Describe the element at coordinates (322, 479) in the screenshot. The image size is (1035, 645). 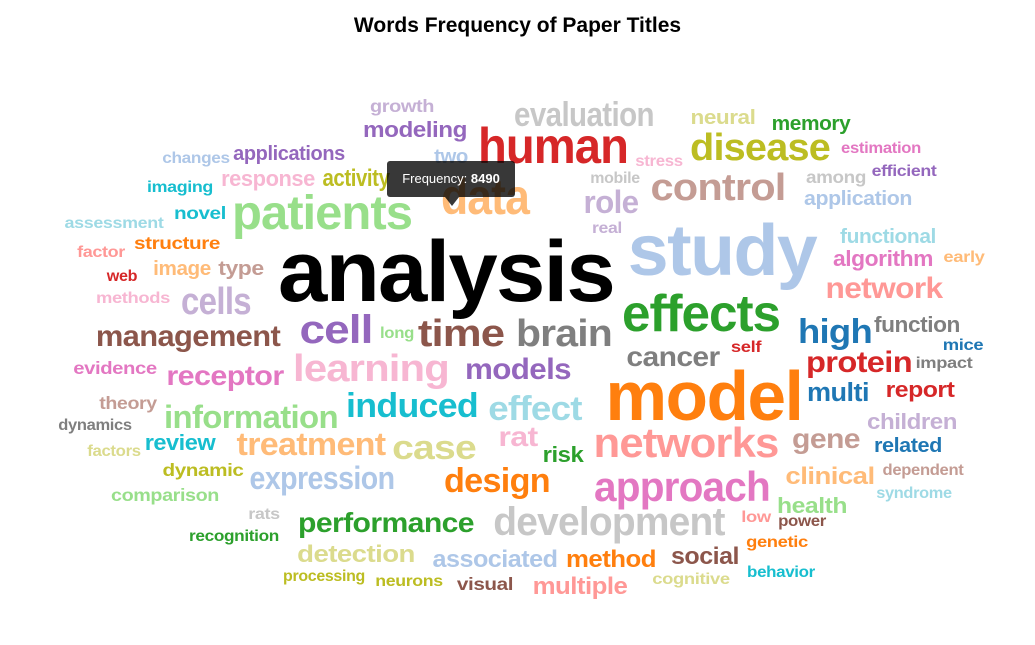
I see `word-expression: expression` at that location.